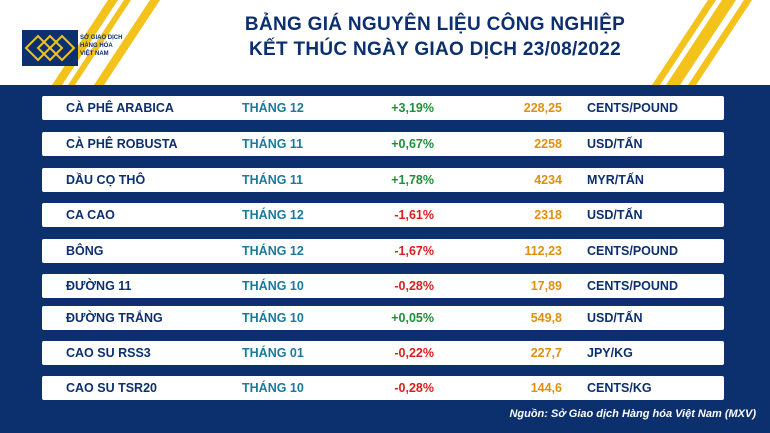 The height and width of the screenshot is (433, 770). I want to click on price-value: 227,7, so click(546, 353).